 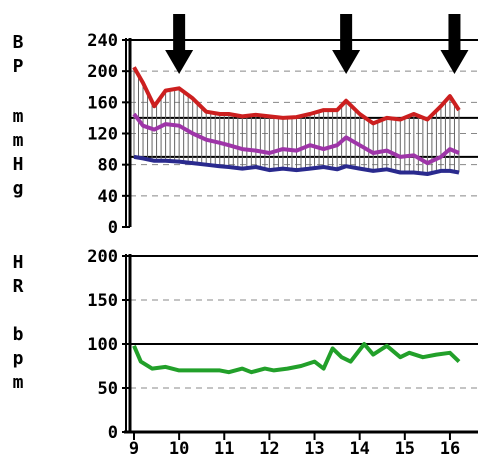 I want to click on bp-y-tick-label: 240, so click(x=102, y=41).